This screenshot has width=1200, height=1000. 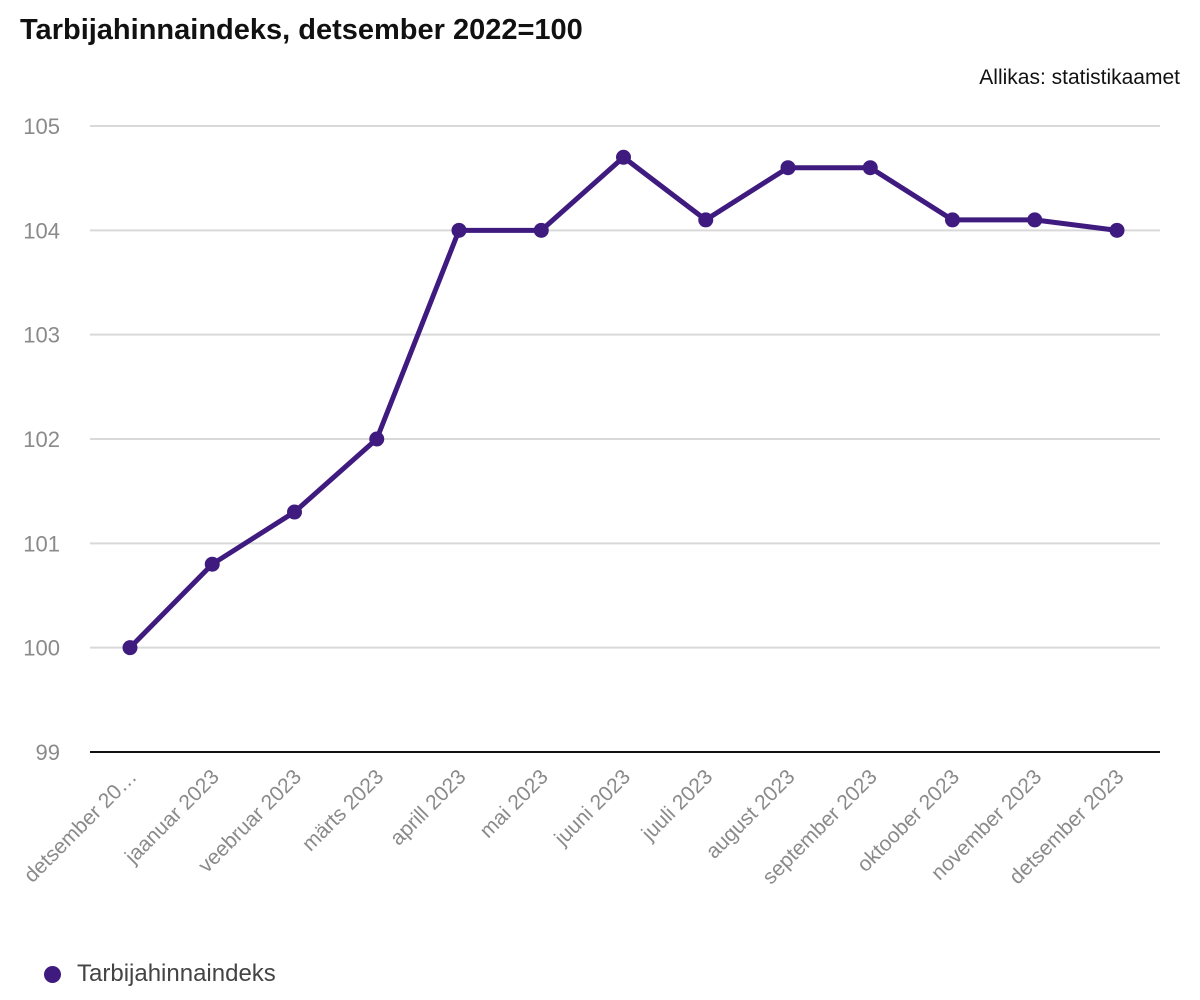 I want to click on y-axis: 99 100 101 102 103 104 105, so click(x=41, y=439).